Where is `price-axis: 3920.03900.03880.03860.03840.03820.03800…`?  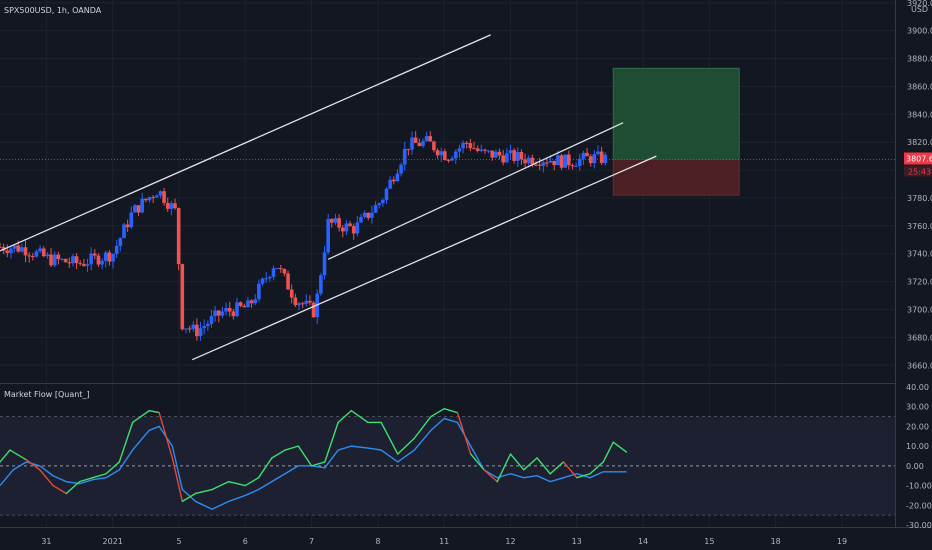
price-axis: 3920.03900.03880.03860.03840.03820.03800… is located at coordinates (918, 185).